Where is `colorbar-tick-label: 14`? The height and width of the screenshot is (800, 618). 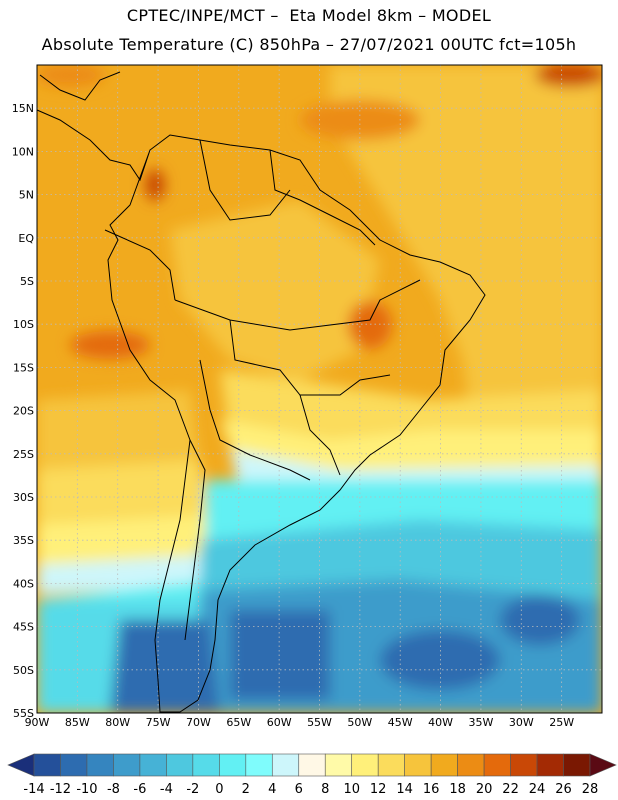
colorbar-tick-label: 14 is located at coordinates (404, 789).